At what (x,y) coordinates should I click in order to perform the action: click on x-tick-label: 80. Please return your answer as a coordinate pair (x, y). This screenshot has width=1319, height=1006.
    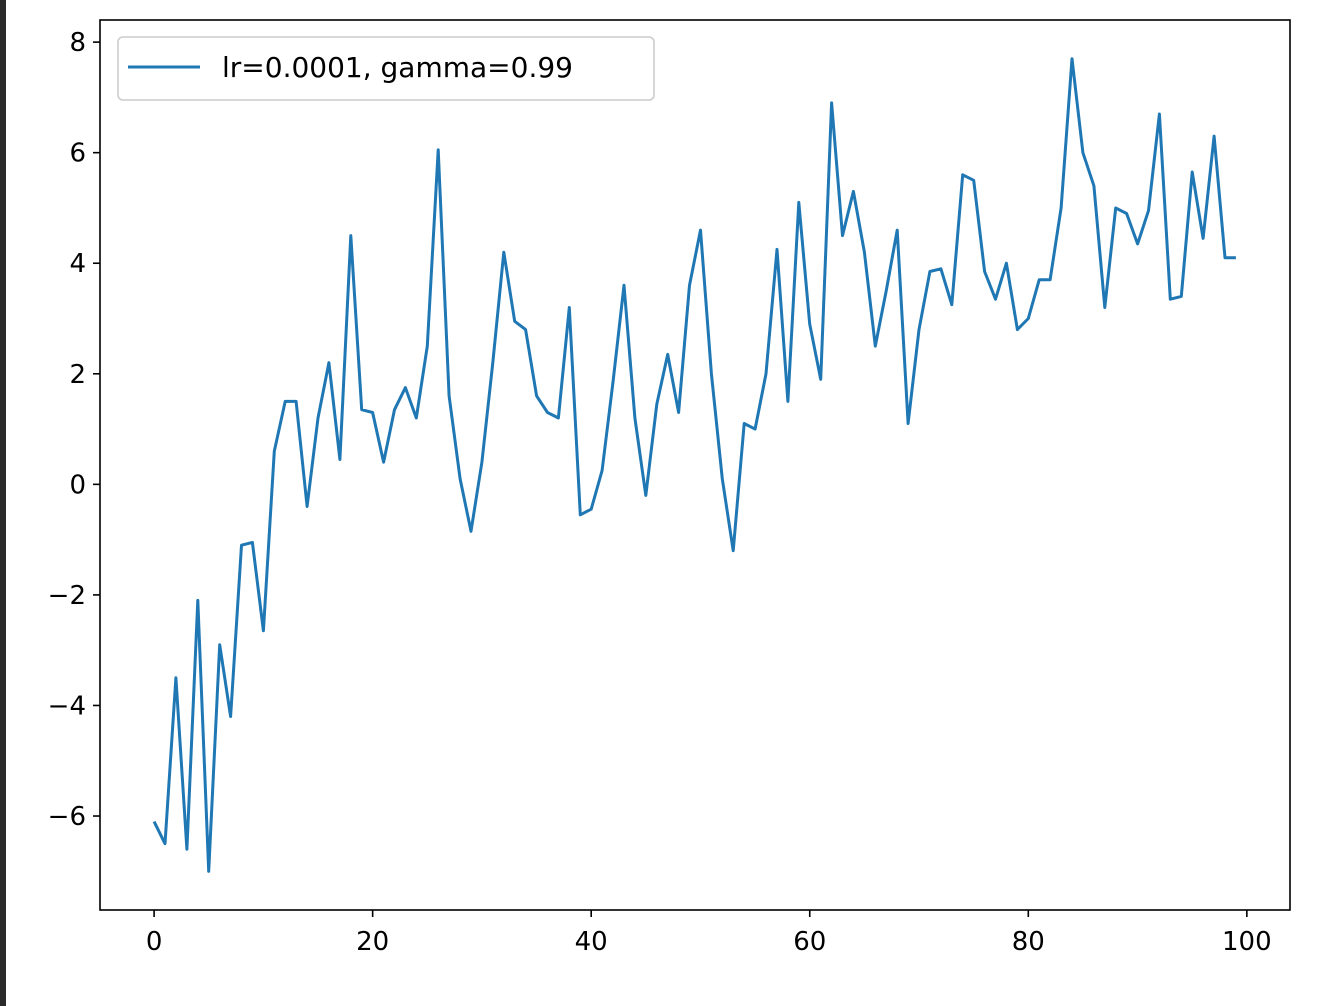
    Looking at the image, I should click on (1028, 942).